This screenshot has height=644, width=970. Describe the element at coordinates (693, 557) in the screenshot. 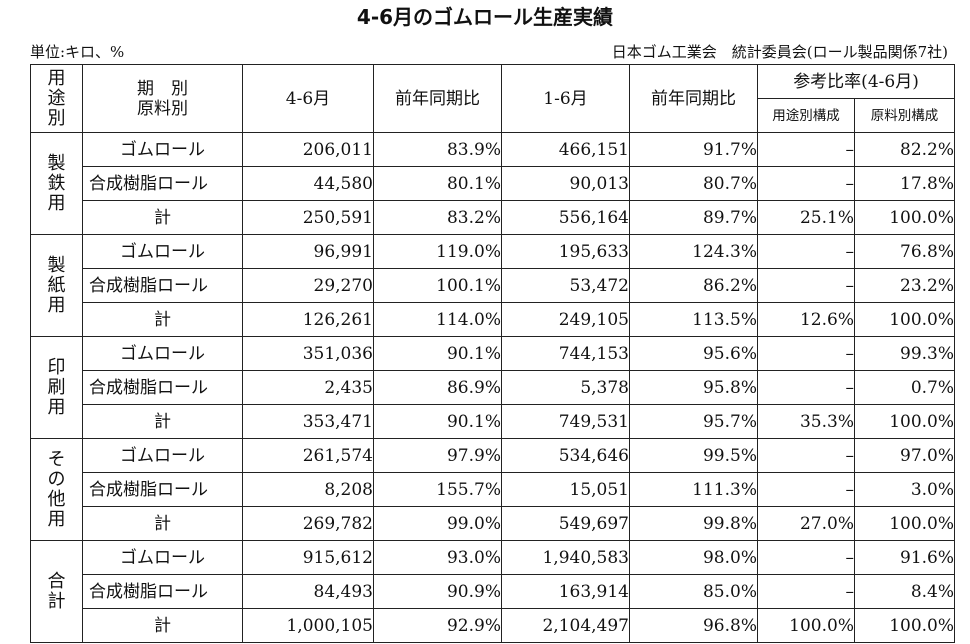

I see `cell-ytd-yoy: 98.0%` at that location.